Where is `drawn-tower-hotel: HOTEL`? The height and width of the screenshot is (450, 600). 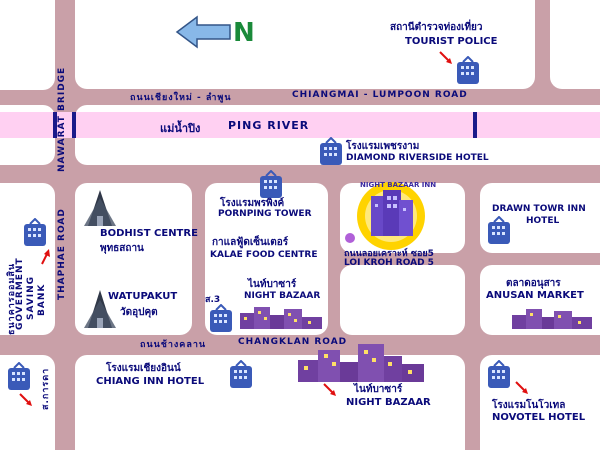
drawn-tower-hotel: HOTEL is located at coordinates (543, 221).